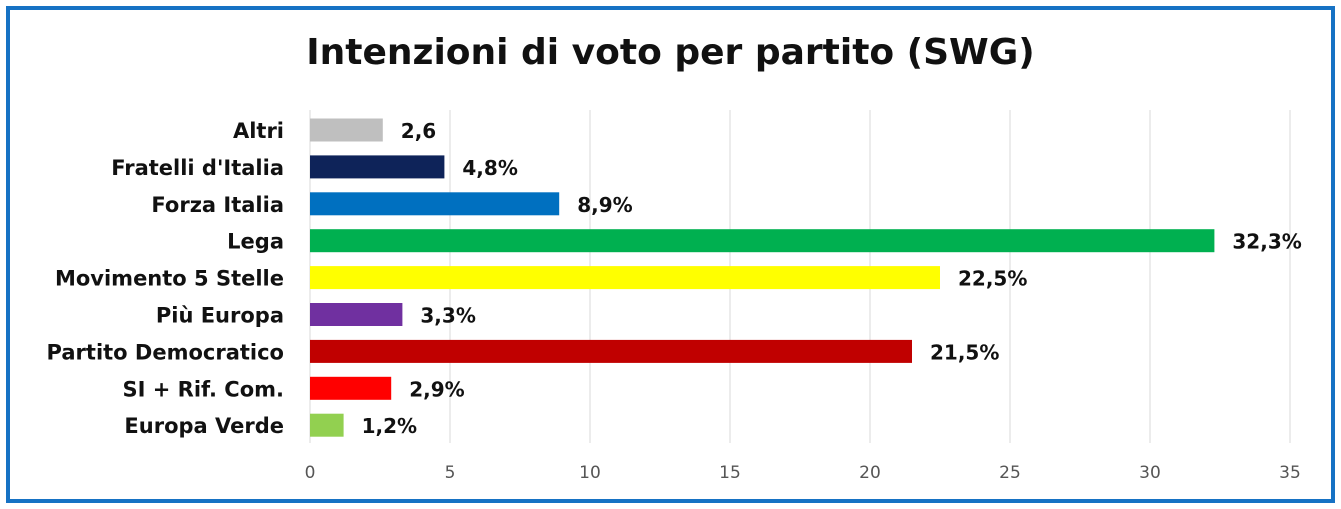 This screenshot has height=509, width=1341. Describe the element at coordinates (590, 473) in the screenshot. I see `x-tick-label: 10` at that location.